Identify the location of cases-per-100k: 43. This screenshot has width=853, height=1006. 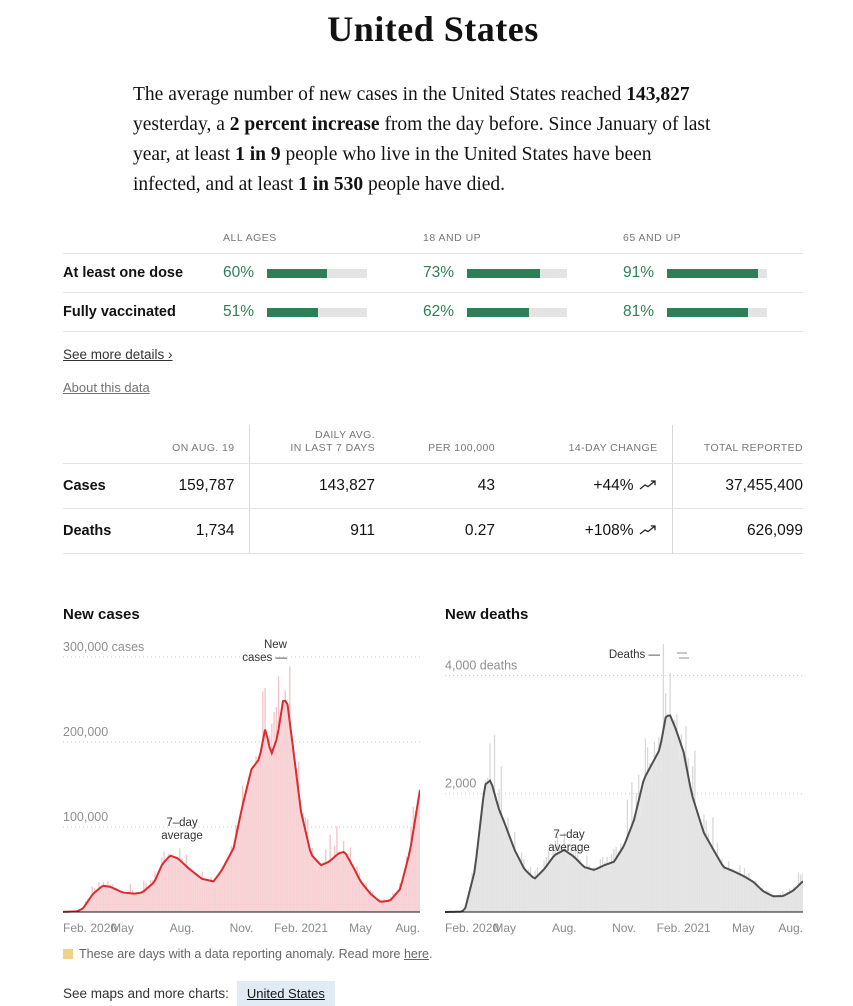
(449, 486).